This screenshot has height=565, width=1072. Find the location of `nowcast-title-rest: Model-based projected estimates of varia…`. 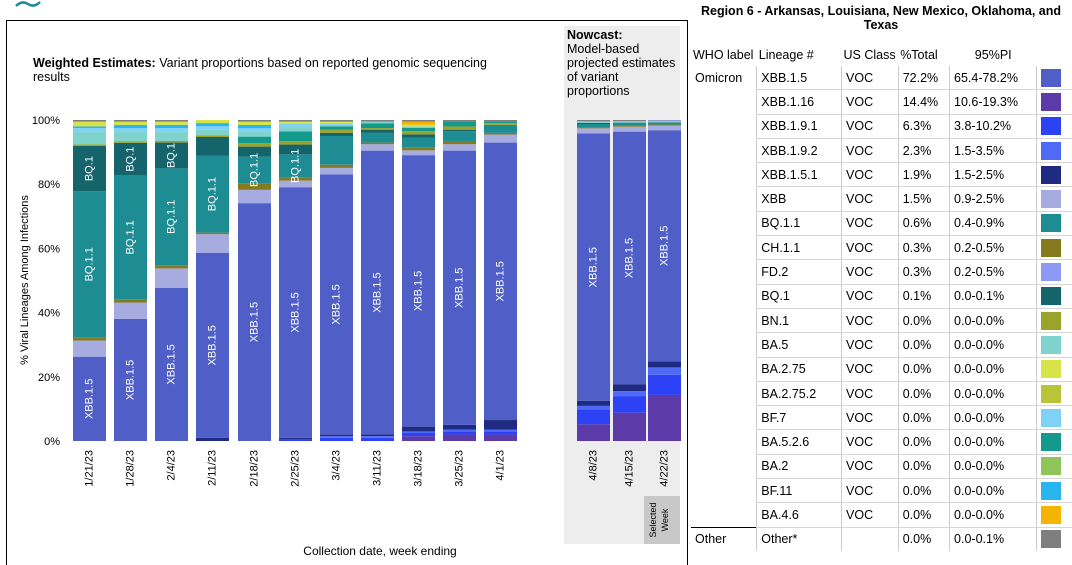

nowcast-title-rest: Model-based projected estimates of varia… is located at coordinates (621, 70).